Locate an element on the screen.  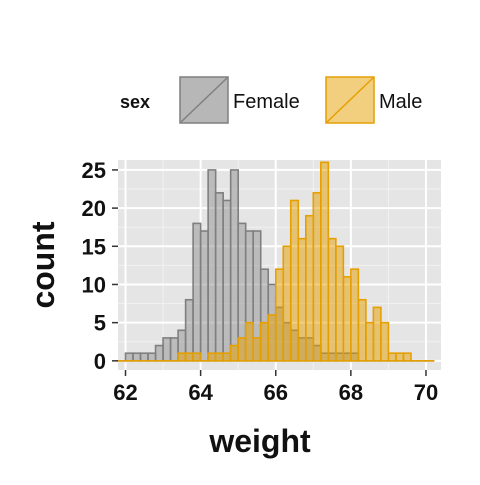
legend-label-female: Female is located at coordinates (266, 102).